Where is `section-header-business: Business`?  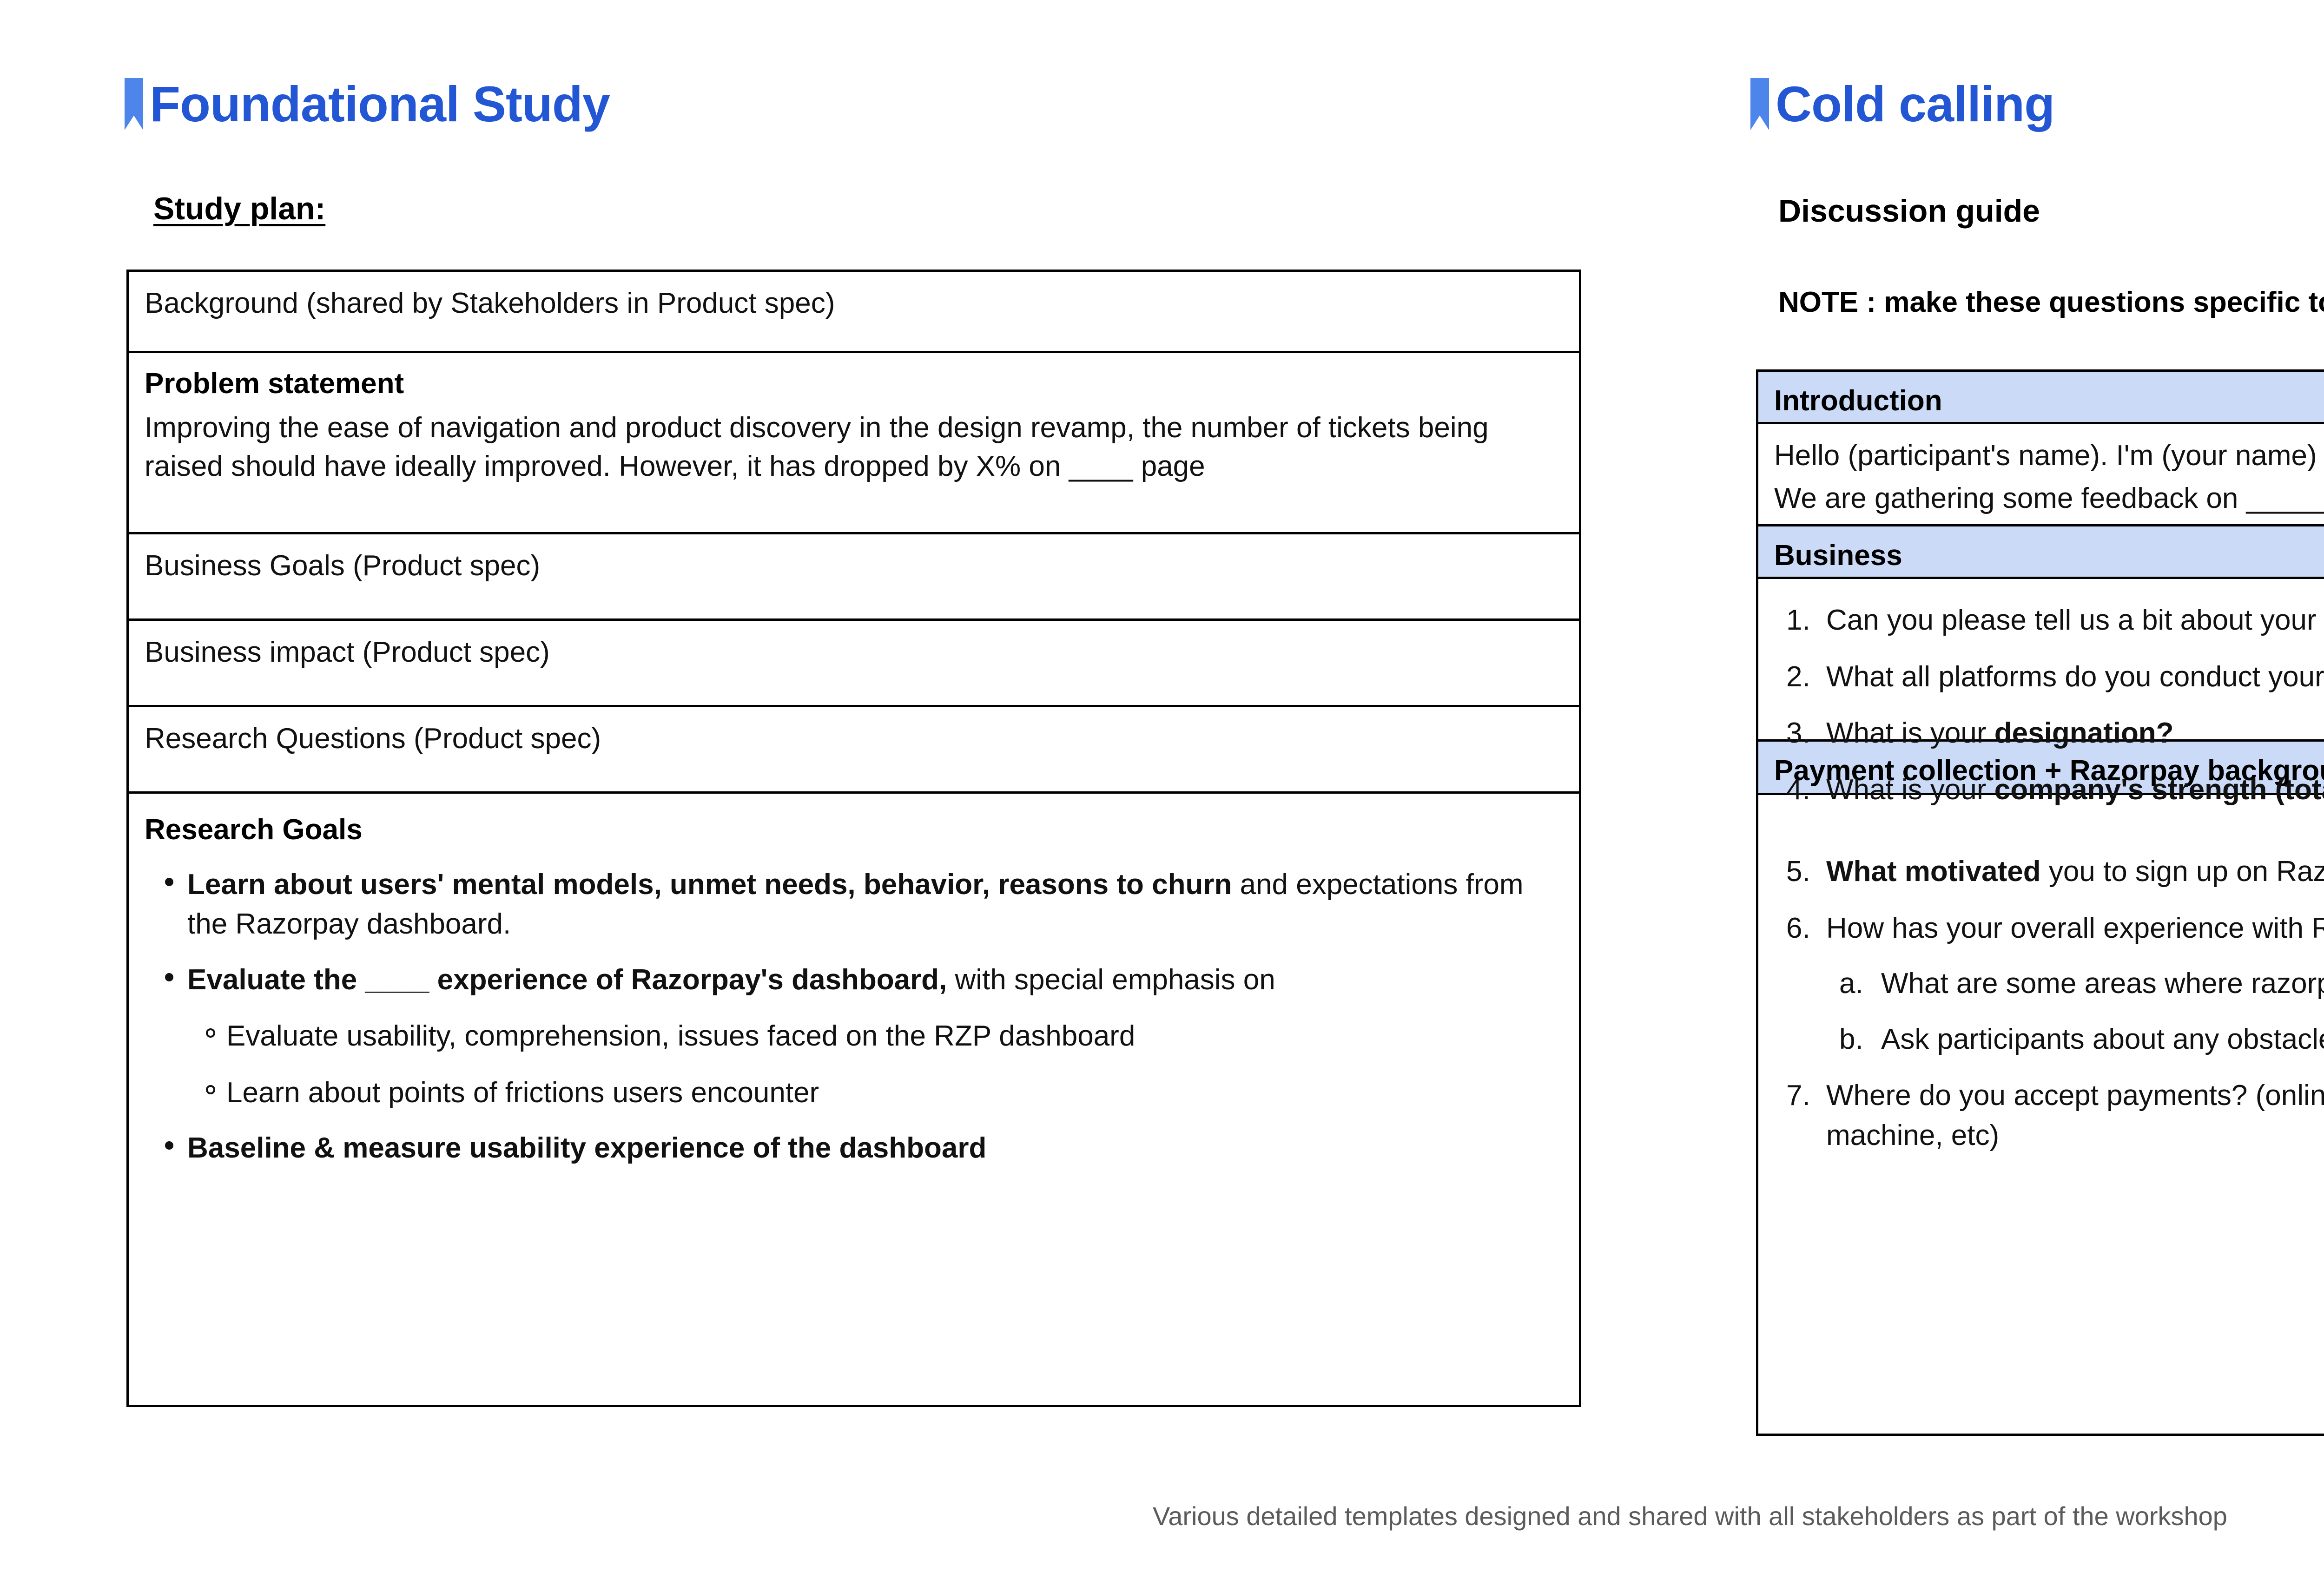 section-header-business: Business is located at coordinates (2041, 552).